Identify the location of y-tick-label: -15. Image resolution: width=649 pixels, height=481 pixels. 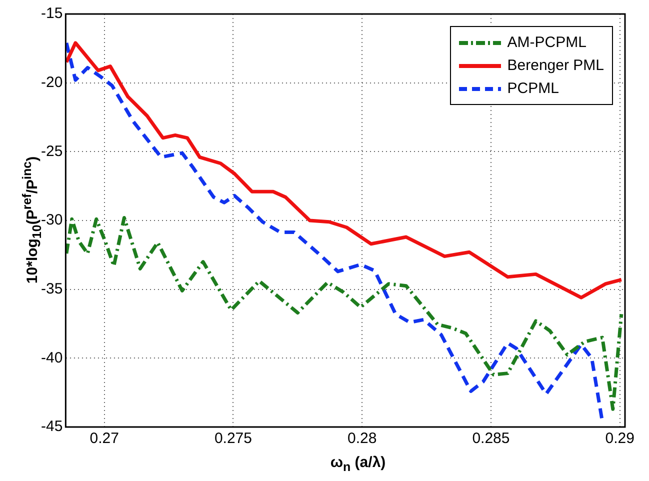
(51, 13).